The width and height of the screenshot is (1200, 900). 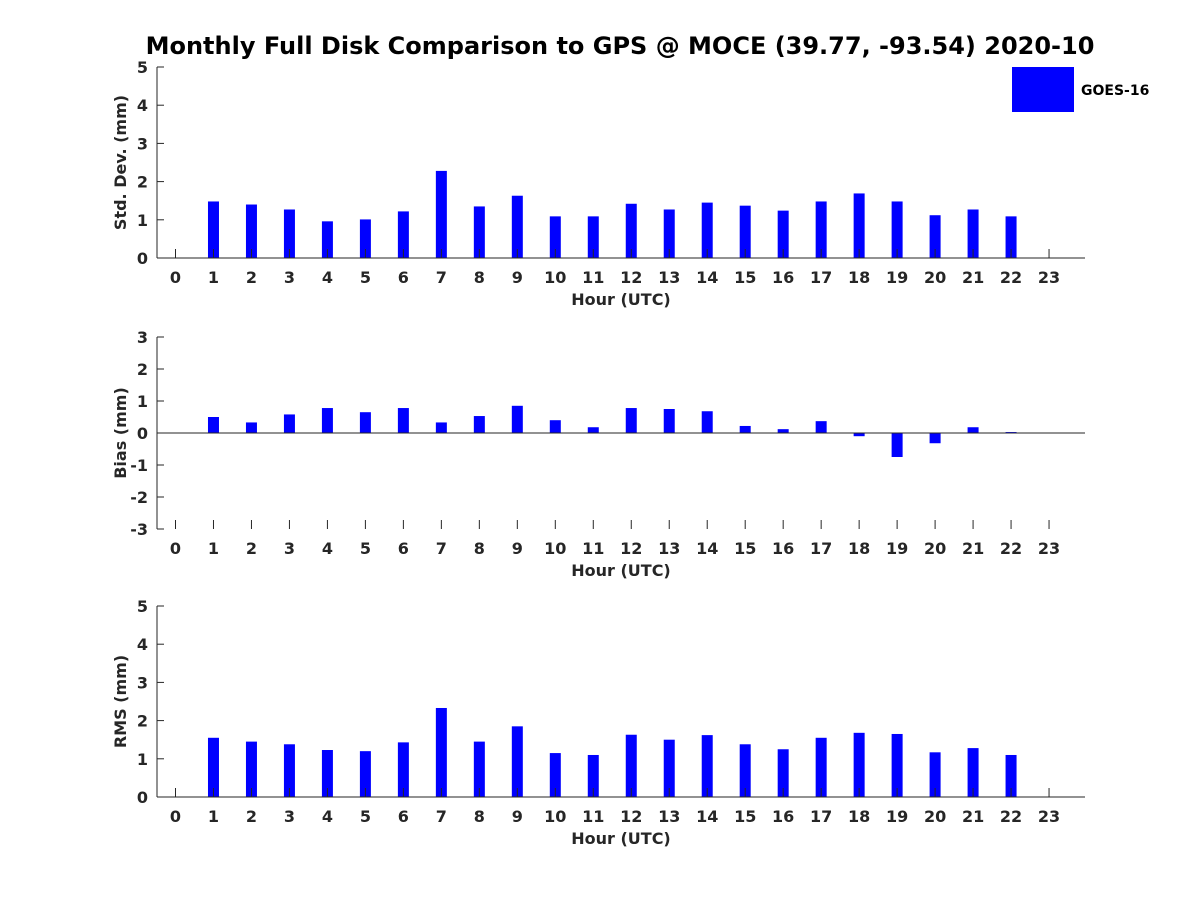 I want to click on rms-y-tick-label: 0, so click(x=142, y=797).